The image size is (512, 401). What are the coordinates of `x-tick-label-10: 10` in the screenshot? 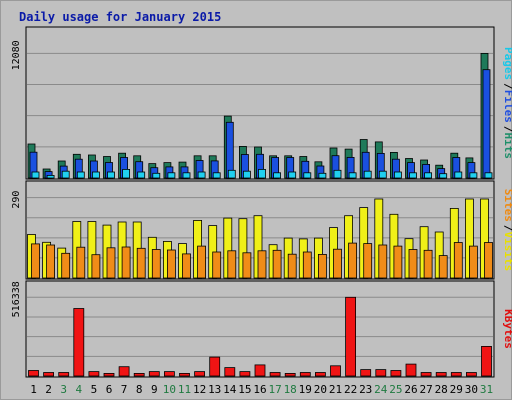 It's located at (169, 389).